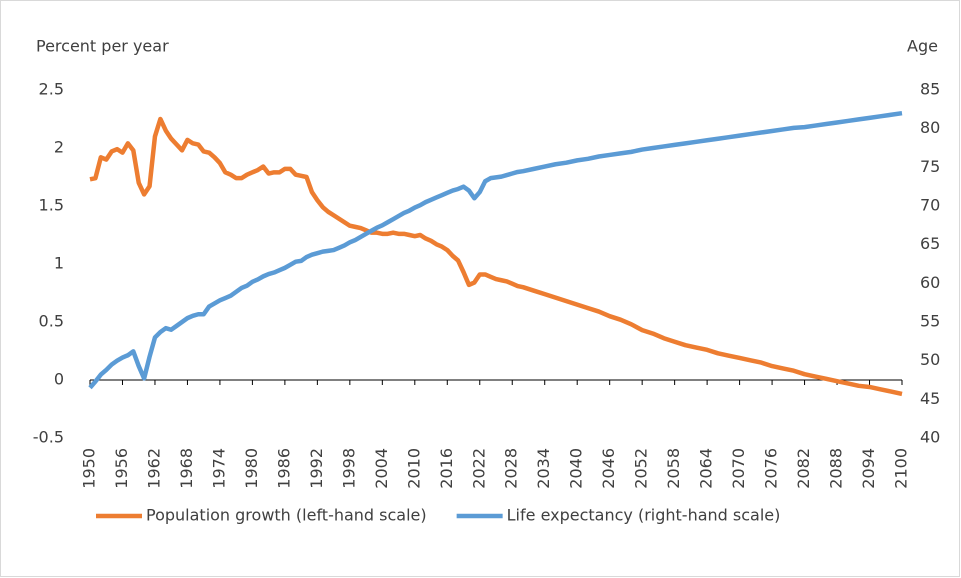 This screenshot has width=961, height=578. I want to click on y2-tick-label: 80, so click(930, 127).